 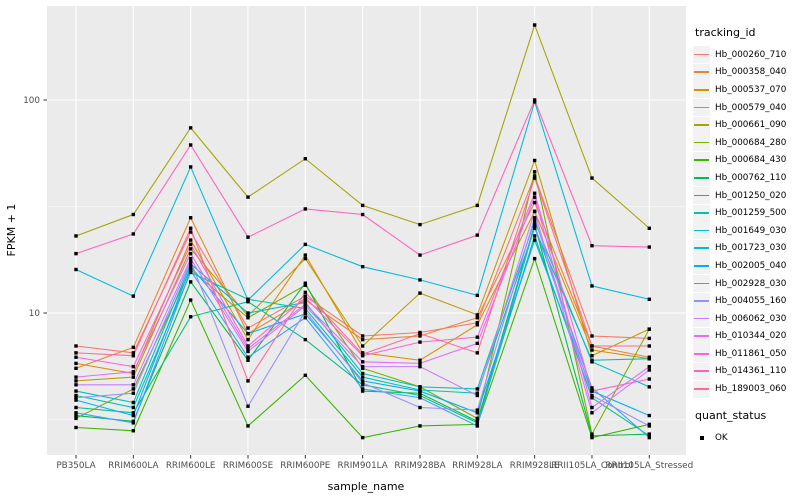 I want to click on x-tick-label: RRIM600SE, so click(x=248, y=466).